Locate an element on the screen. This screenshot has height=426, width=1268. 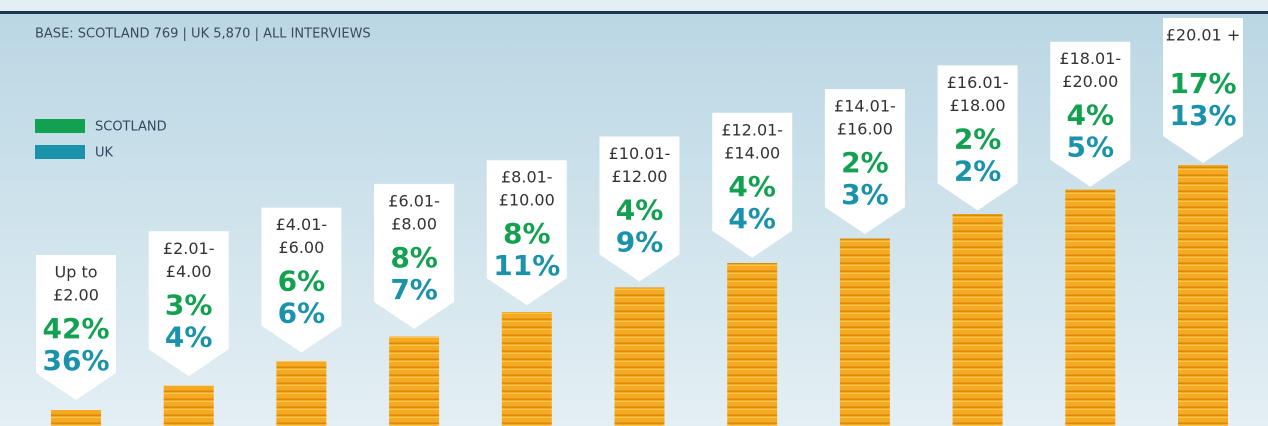
scotland-pct: 42% is located at coordinates (75, 328).